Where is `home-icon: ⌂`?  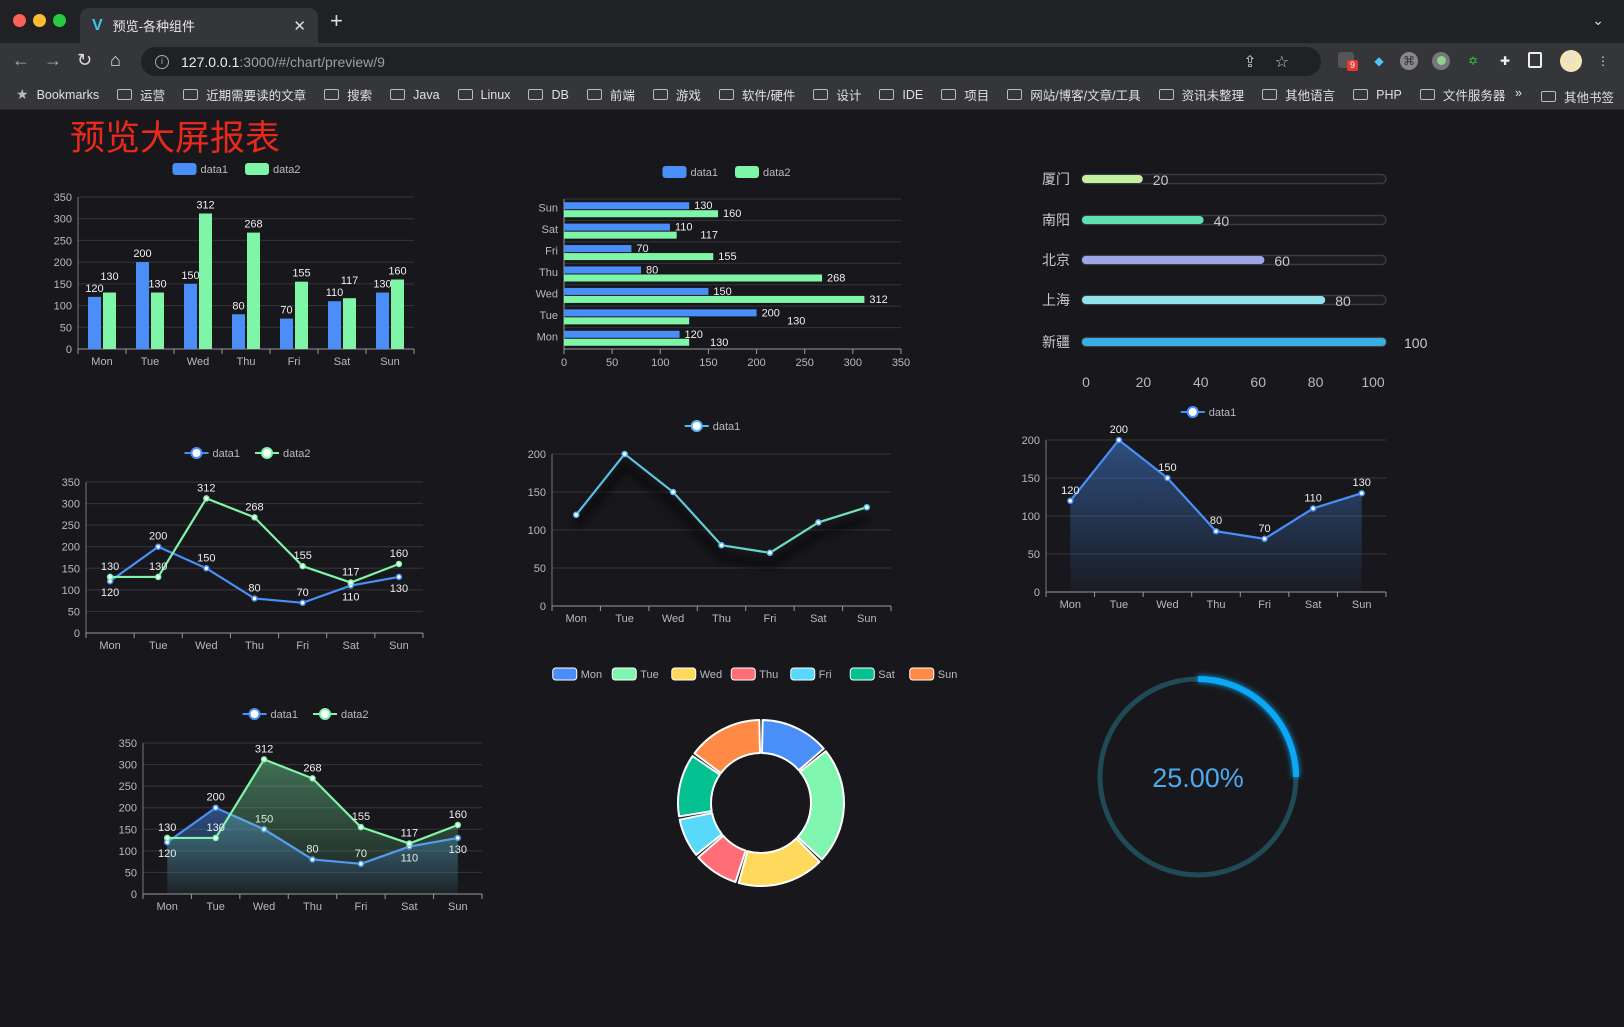
home-icon: ⌂ is located at coordinates (115, 60).